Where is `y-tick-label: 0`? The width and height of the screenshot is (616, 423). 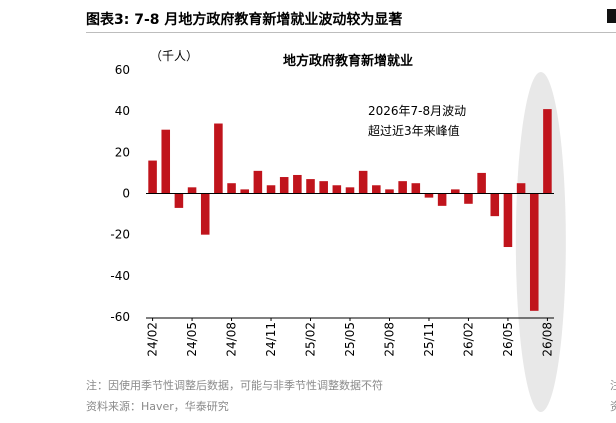 y-tick-label: 0 is located at coordinates (126, 194).